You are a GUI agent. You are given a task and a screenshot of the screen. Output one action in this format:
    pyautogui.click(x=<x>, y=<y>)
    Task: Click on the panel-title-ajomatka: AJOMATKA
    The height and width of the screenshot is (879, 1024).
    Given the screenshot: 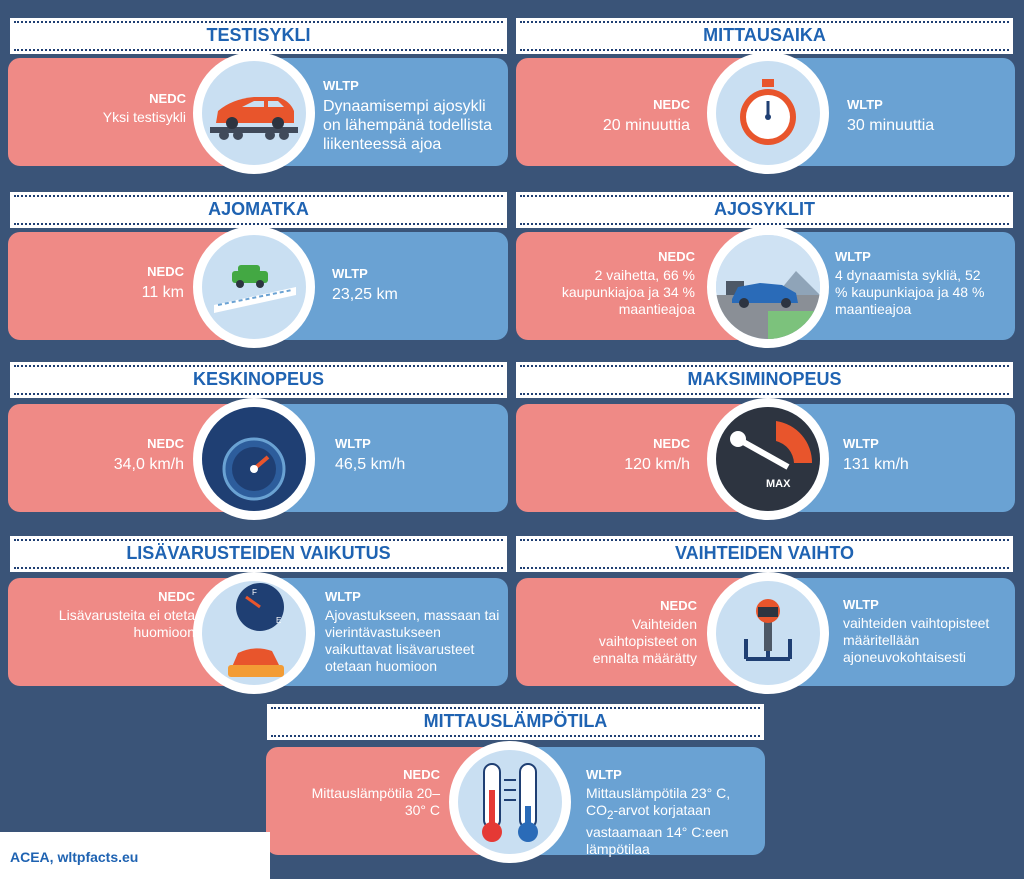 What is the action you would take?
    pyautogui.click(x=258, y=210)
    